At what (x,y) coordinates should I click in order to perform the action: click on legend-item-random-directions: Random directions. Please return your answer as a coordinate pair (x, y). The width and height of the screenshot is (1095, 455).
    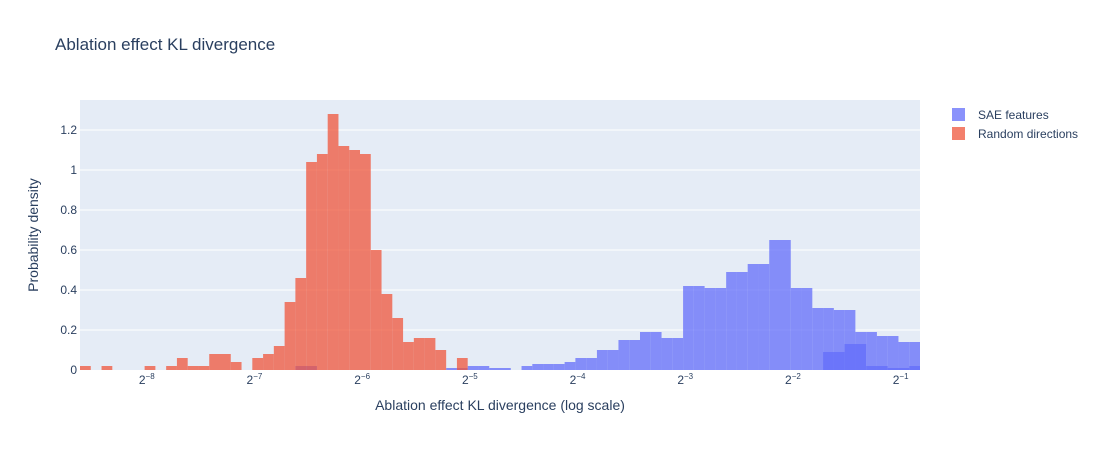
    Looking at the image, I should click on (1015, 134).